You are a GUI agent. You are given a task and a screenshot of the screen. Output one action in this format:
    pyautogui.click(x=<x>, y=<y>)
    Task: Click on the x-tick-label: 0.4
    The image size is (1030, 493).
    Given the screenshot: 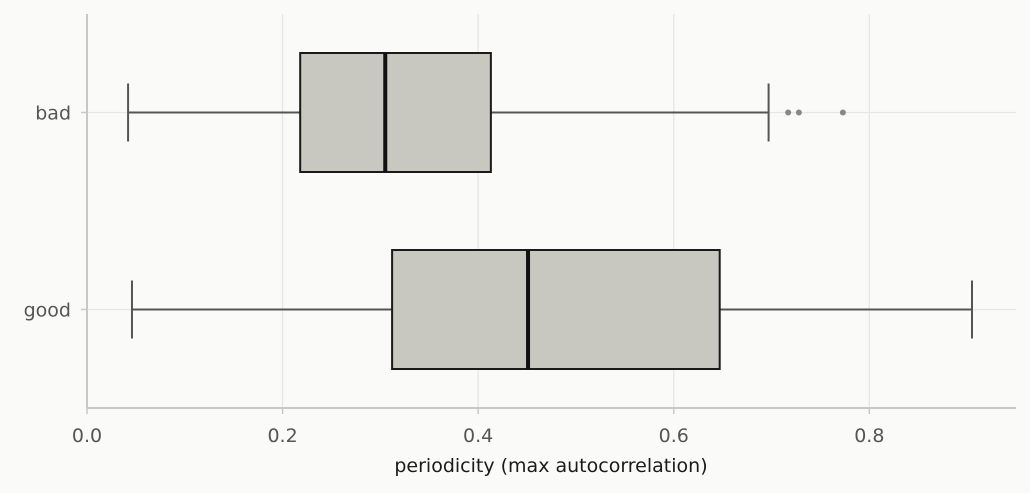 What is the action you would take?
    pyautogui.click(x=478, y=436)
    